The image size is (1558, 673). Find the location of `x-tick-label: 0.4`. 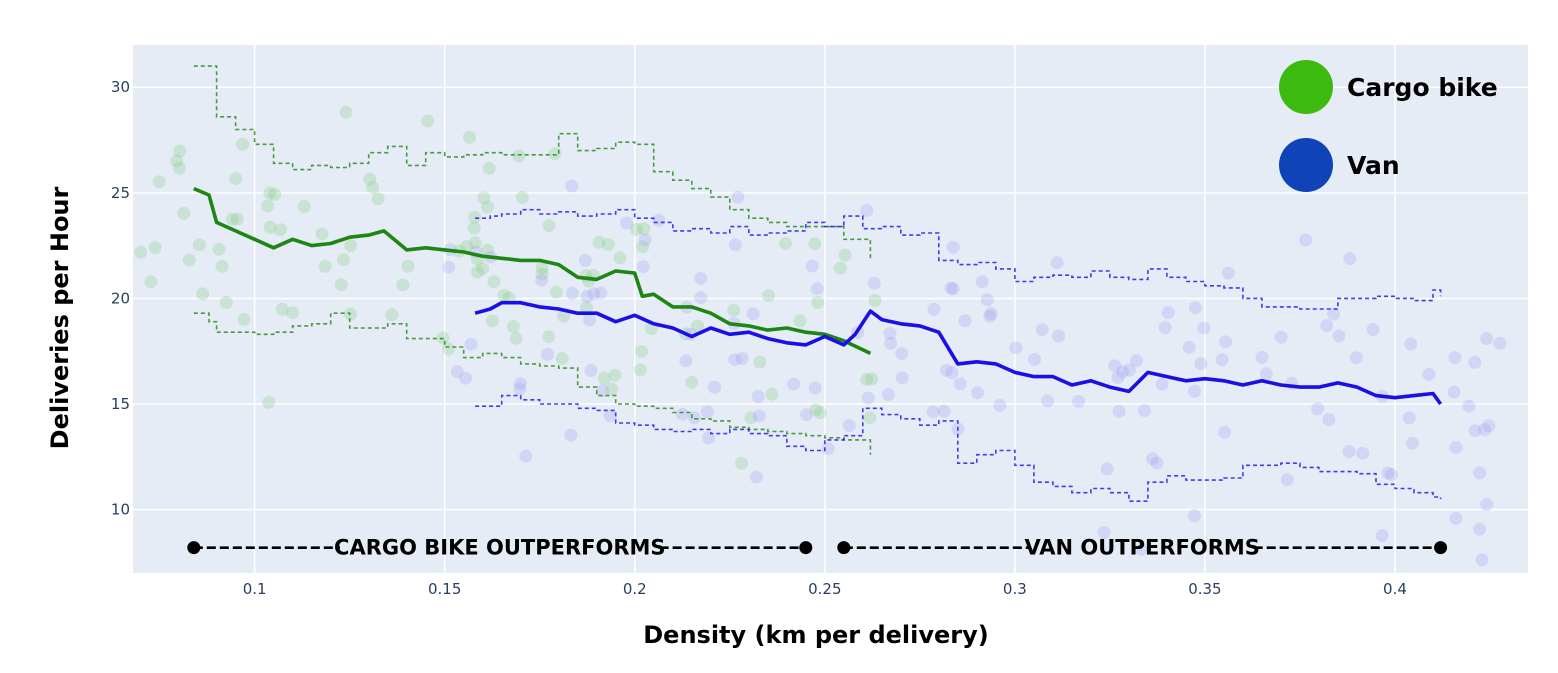

x-tick-label: 0.4 is located at coordinates (1395, 589).